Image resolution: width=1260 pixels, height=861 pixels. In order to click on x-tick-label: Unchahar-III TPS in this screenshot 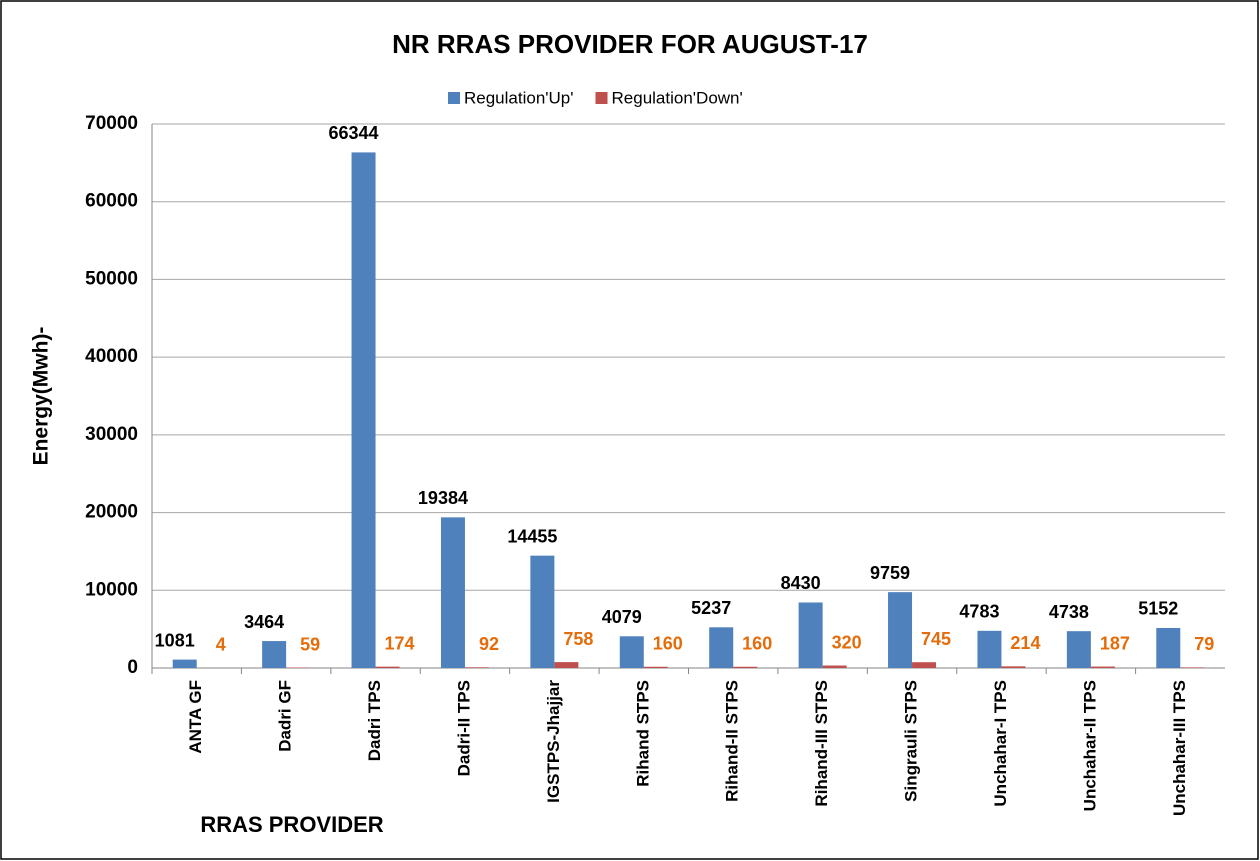, I will do `click(1179, 748)`.